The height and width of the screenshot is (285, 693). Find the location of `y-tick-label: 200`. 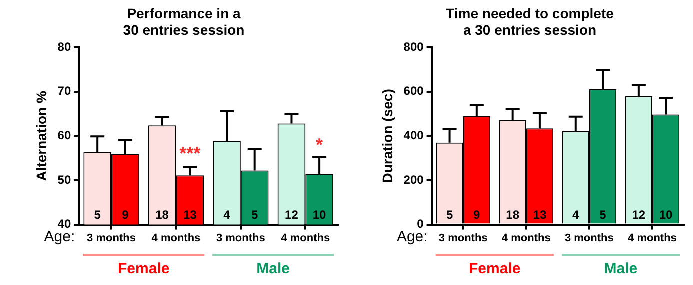

y-tick-label: 200 is located at coordinates (414, 179).